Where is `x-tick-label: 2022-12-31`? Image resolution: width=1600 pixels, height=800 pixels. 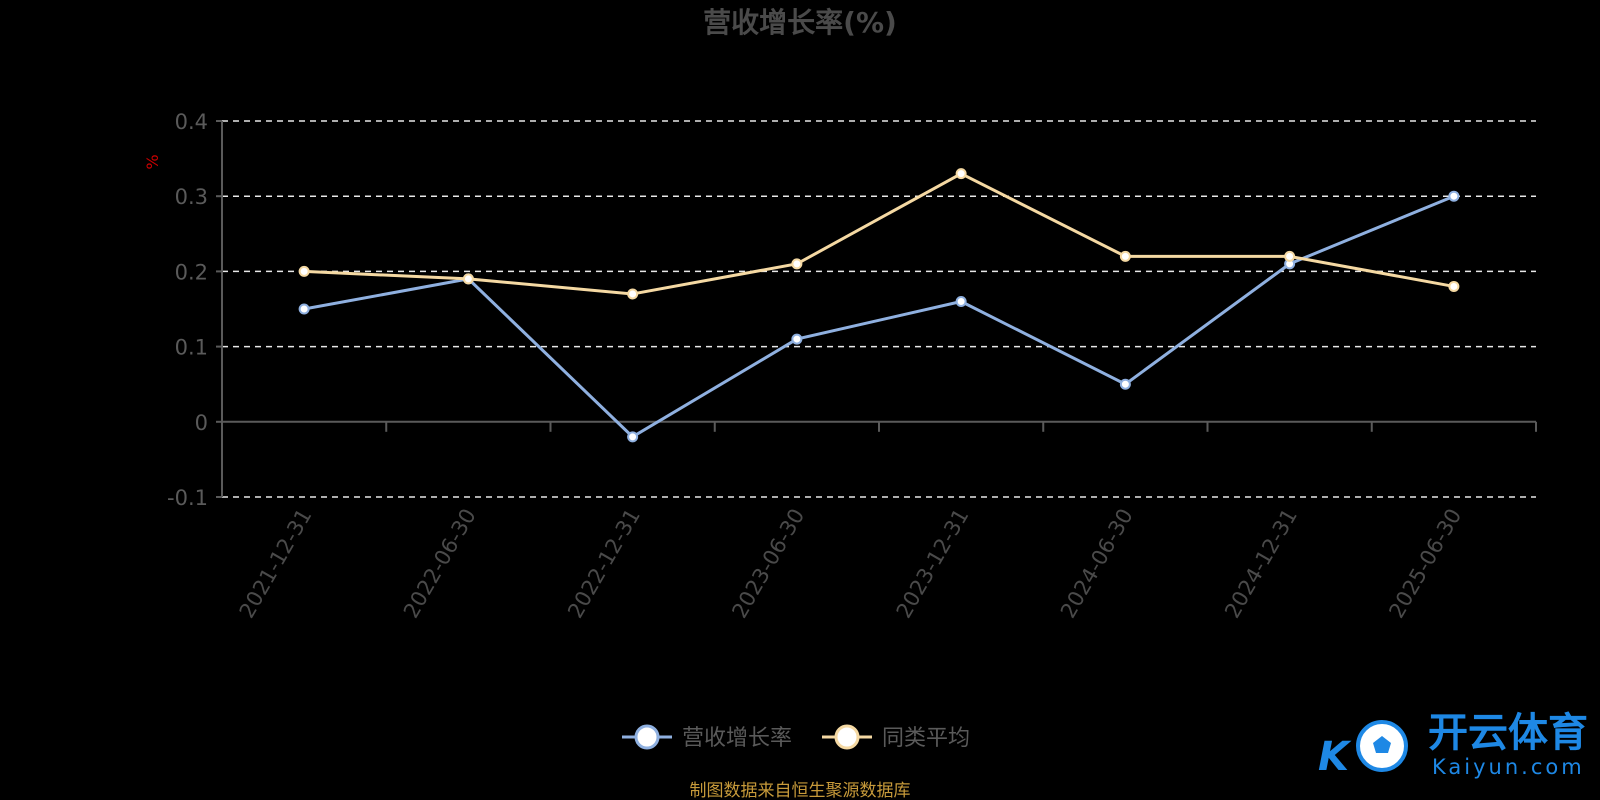
x-tick-label: 2022-12-31 is located at coordinates (604, 564).